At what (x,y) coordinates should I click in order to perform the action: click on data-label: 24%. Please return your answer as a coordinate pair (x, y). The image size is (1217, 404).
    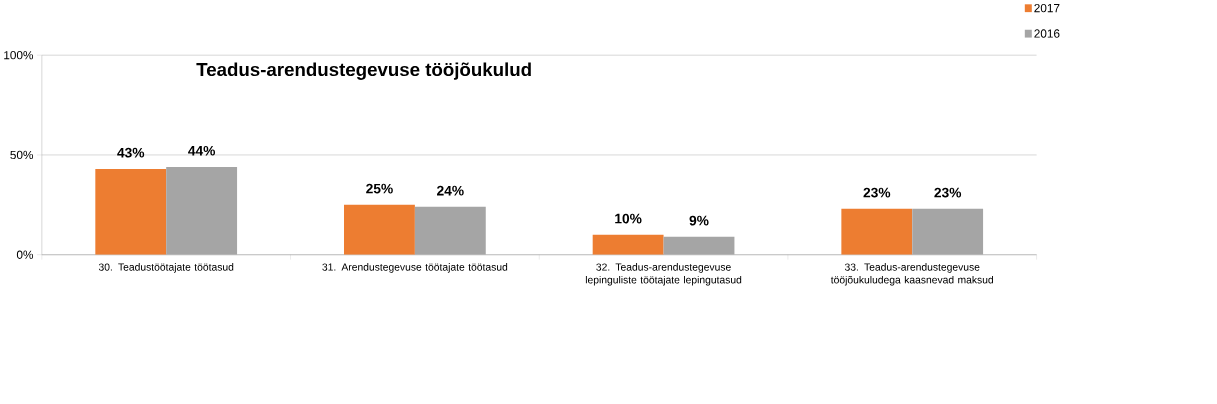
    Looking at the image, I should click on (450, 190).